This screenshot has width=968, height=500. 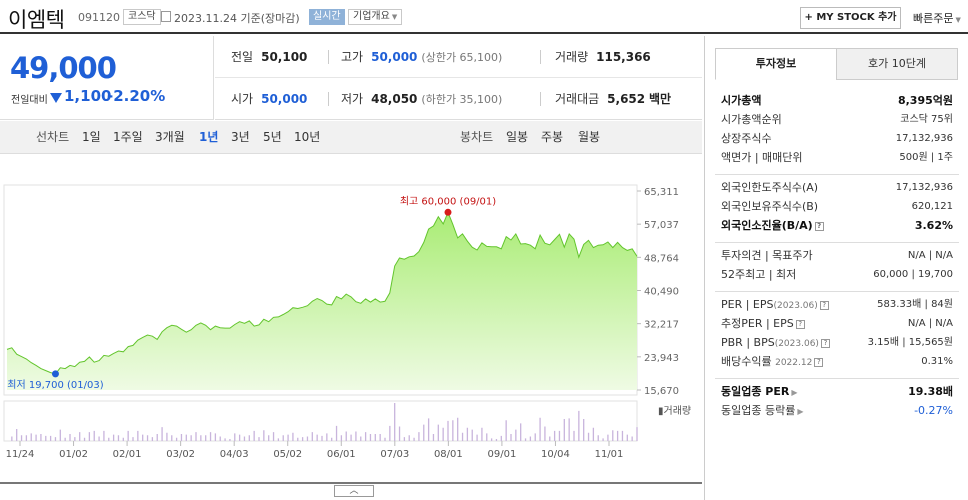 What do you see at coordinates (757, 323) in the screenshot?
I see `eper-text: 추정PER | EPS` at bounding box center [757, 323].